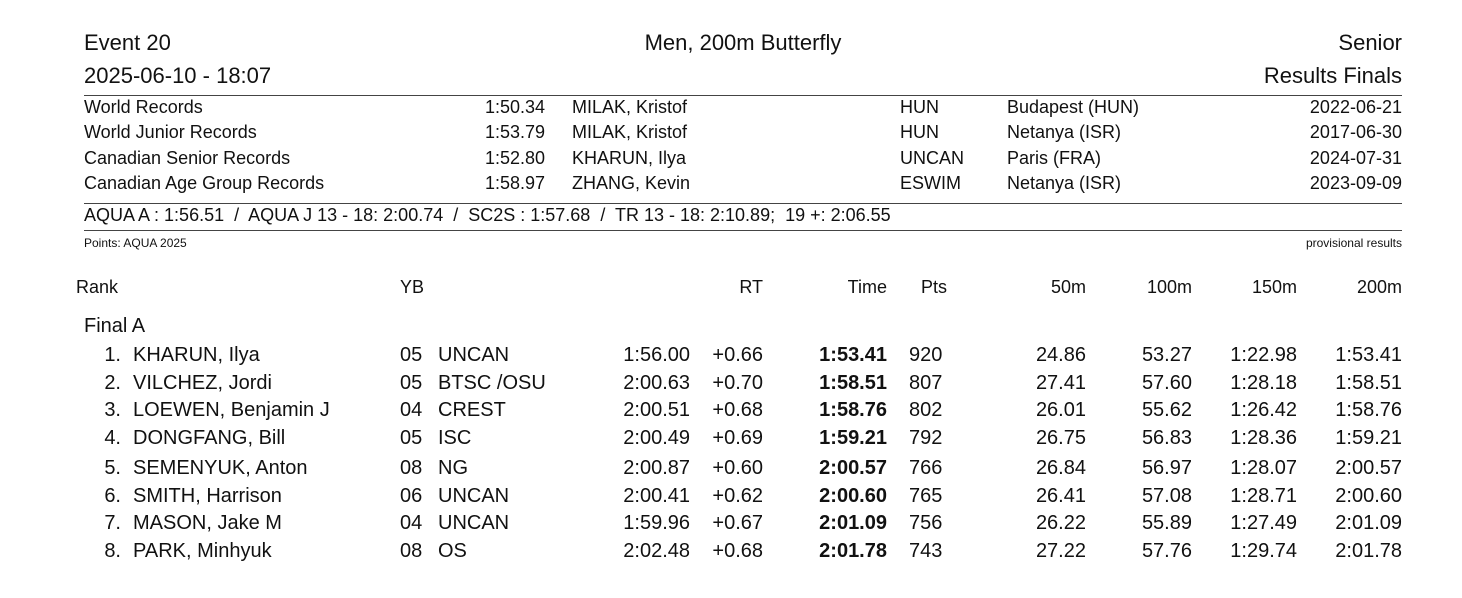 This screenshot has width=1462, height=598. What do you see at coordinates (1060, 523) in the screenshot?
I see `split-50: 26.22` at bounding box center [1060, 523].